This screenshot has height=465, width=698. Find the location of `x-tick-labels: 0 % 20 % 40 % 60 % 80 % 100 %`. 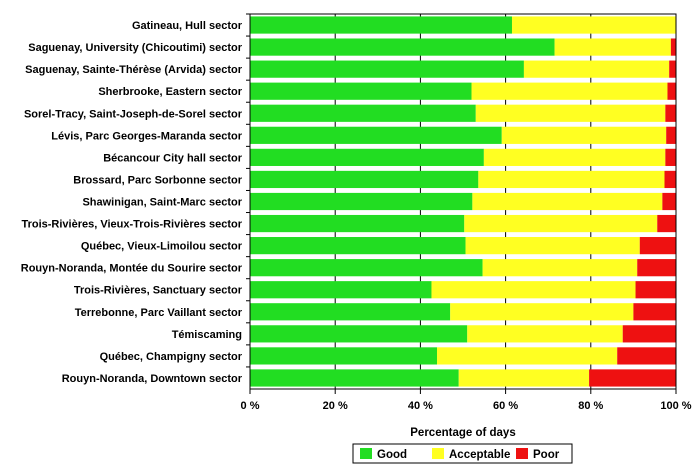

x-tick-labels: 0 % 20 % 40 % 60 % 80 % 100 % is located at coordinates (466, 400).